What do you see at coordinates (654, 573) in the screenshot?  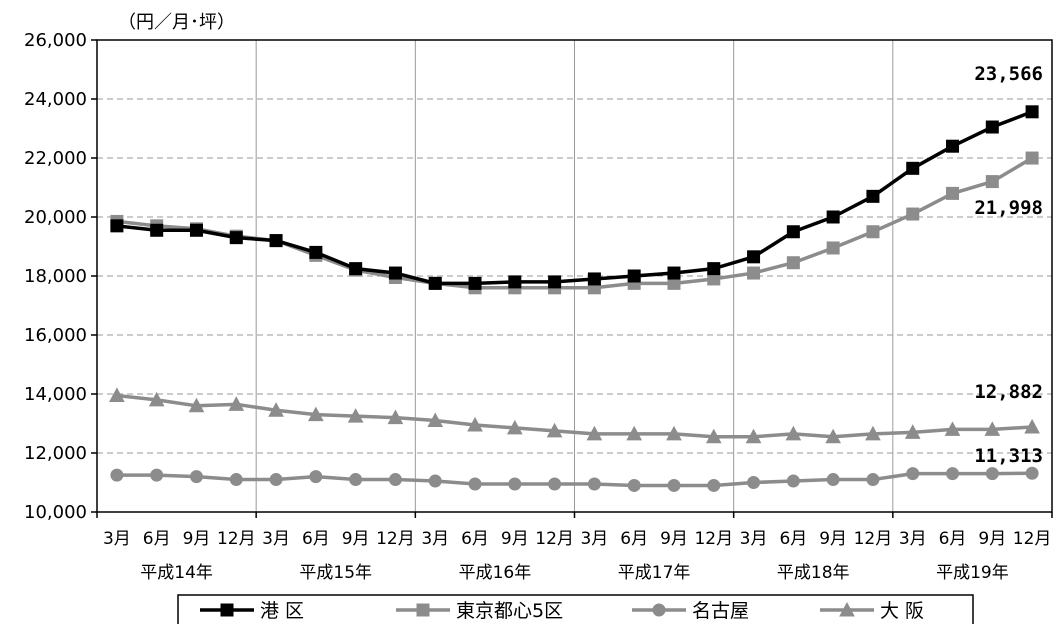 I see `x-tick-label-year: 平成17年` at bounding box center [654, 573].